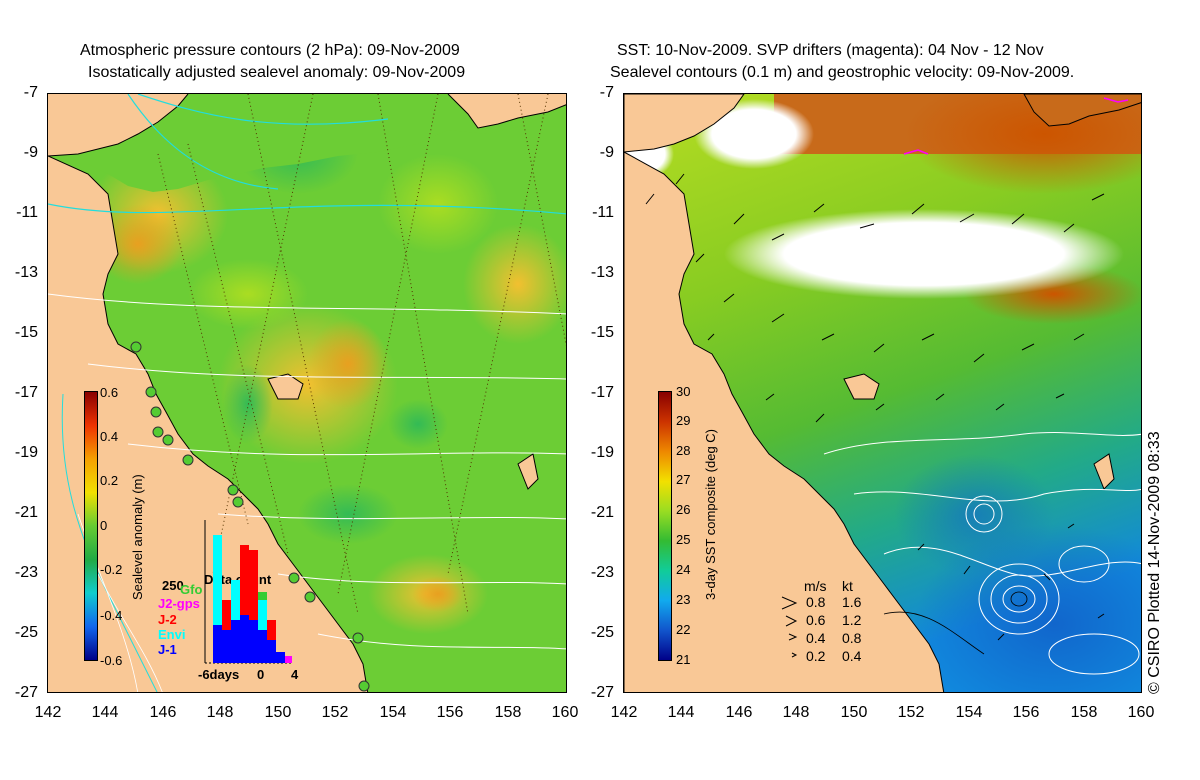 This screenshot has height=780, width=1200. I want to click on x-tick: 142, so click(48, 712).